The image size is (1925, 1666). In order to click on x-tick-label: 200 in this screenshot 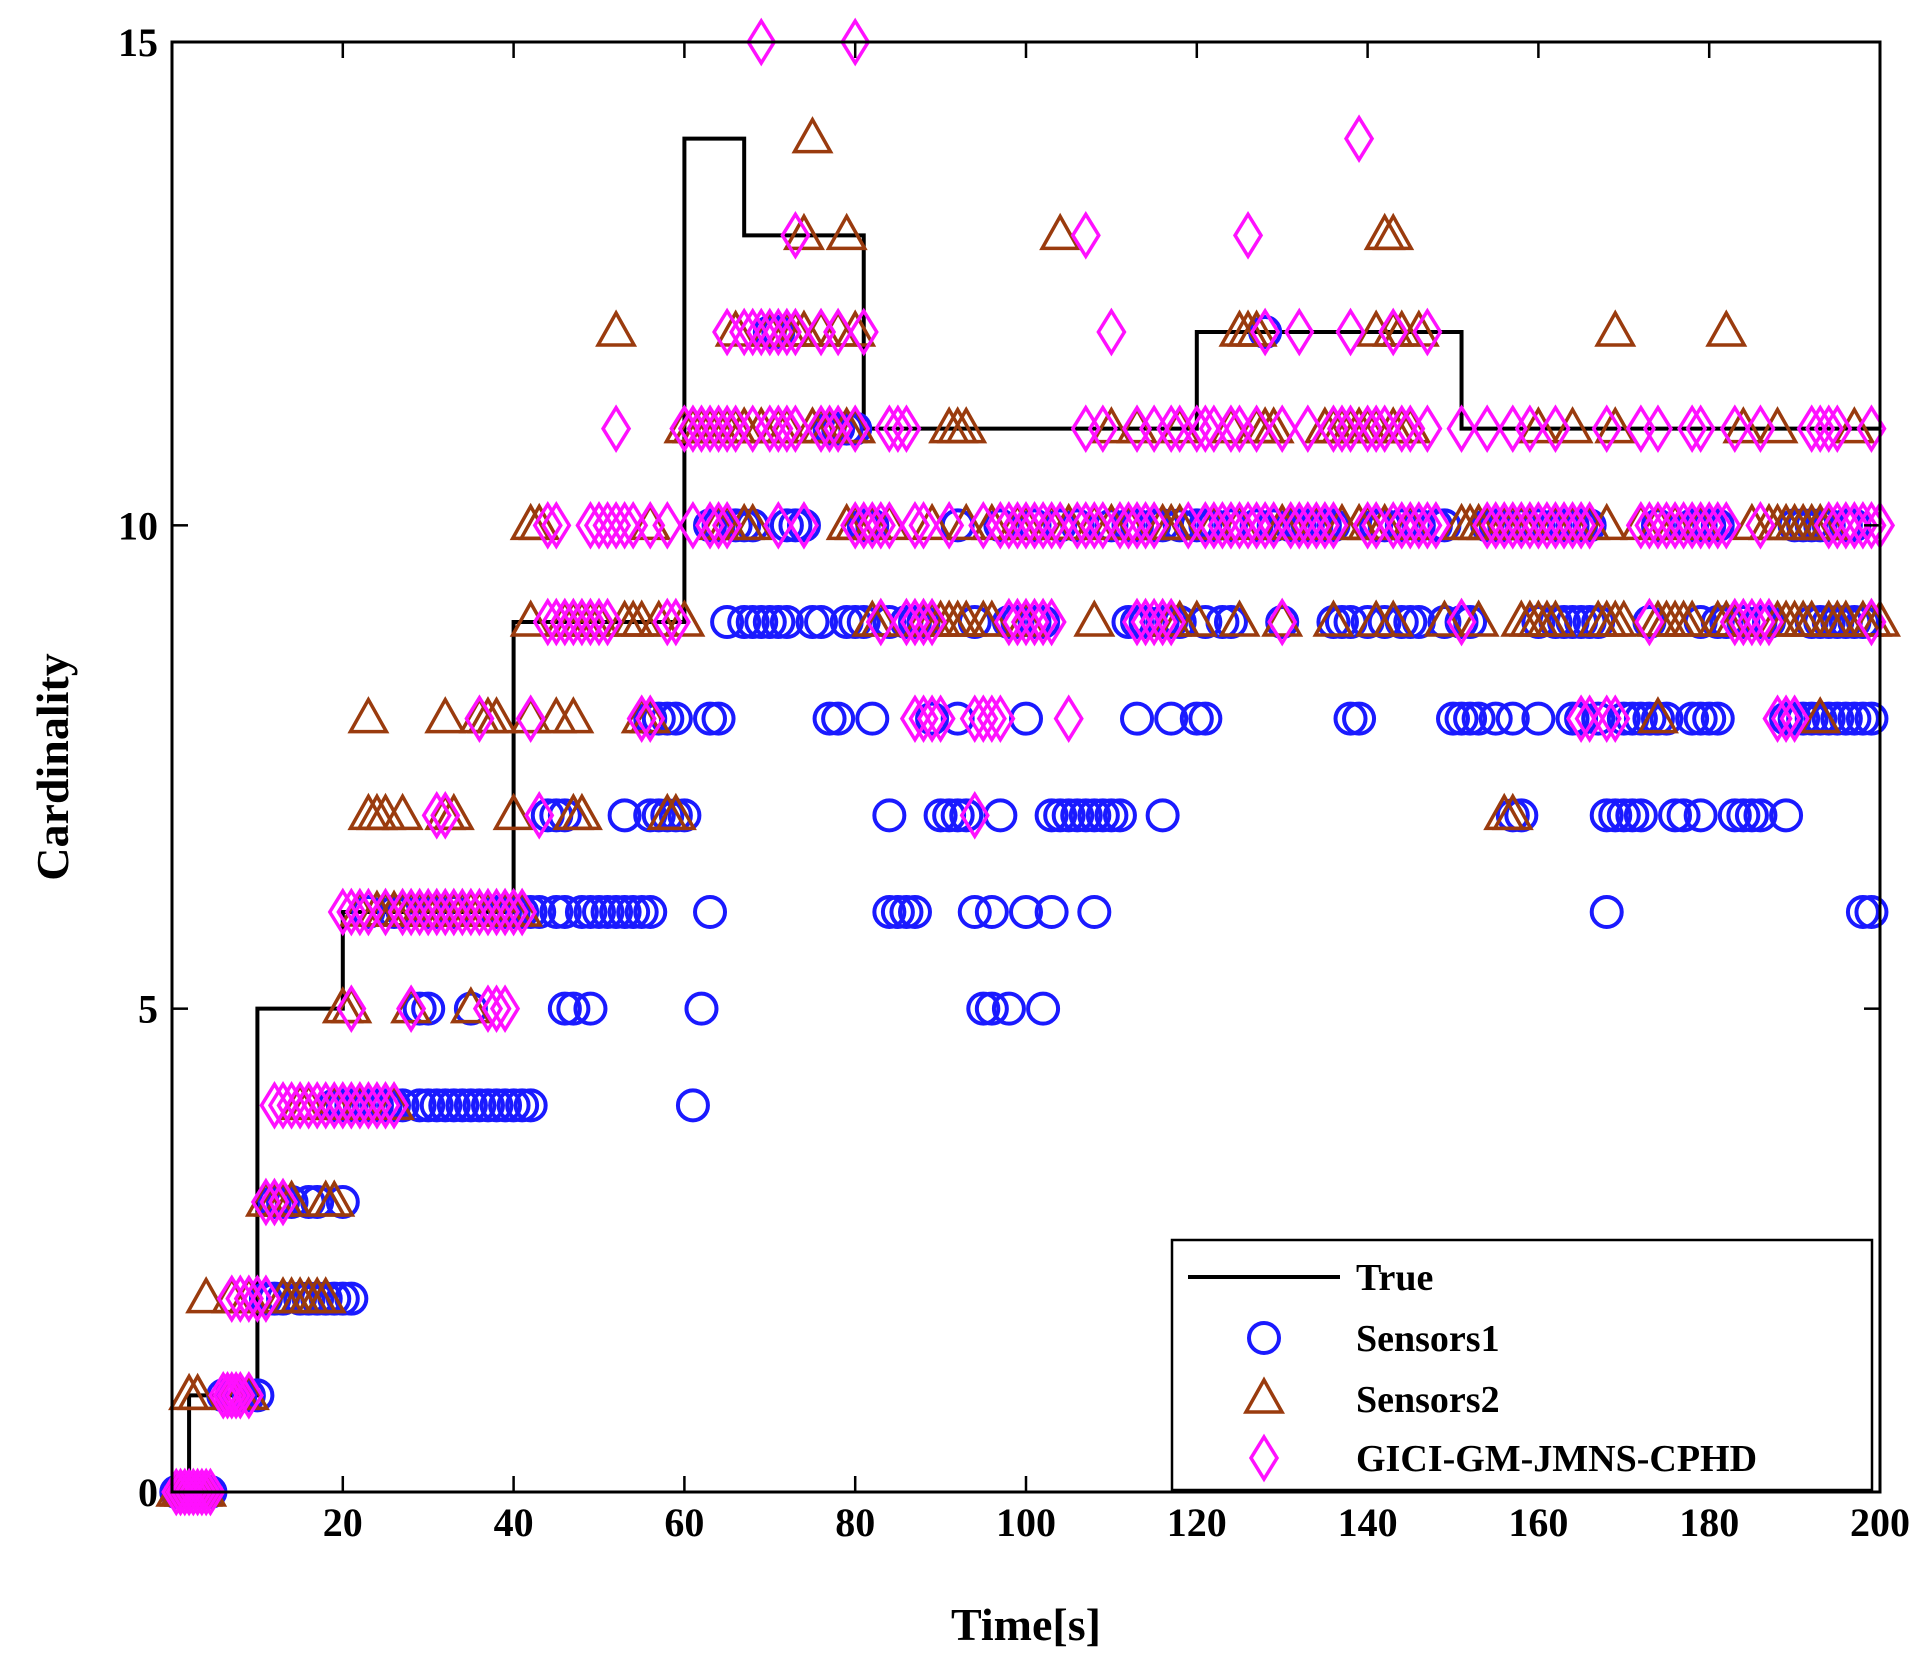, I will do `click(1880, 1522)`.